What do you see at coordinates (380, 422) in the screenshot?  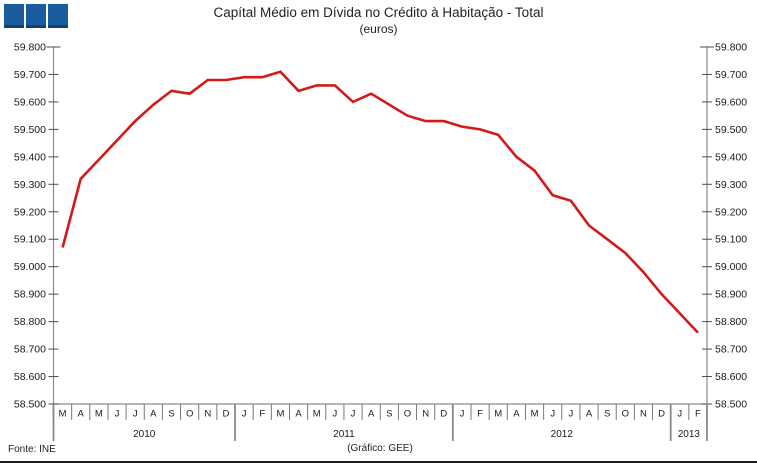 I see `year-separators` at bounding box center [380, 422].